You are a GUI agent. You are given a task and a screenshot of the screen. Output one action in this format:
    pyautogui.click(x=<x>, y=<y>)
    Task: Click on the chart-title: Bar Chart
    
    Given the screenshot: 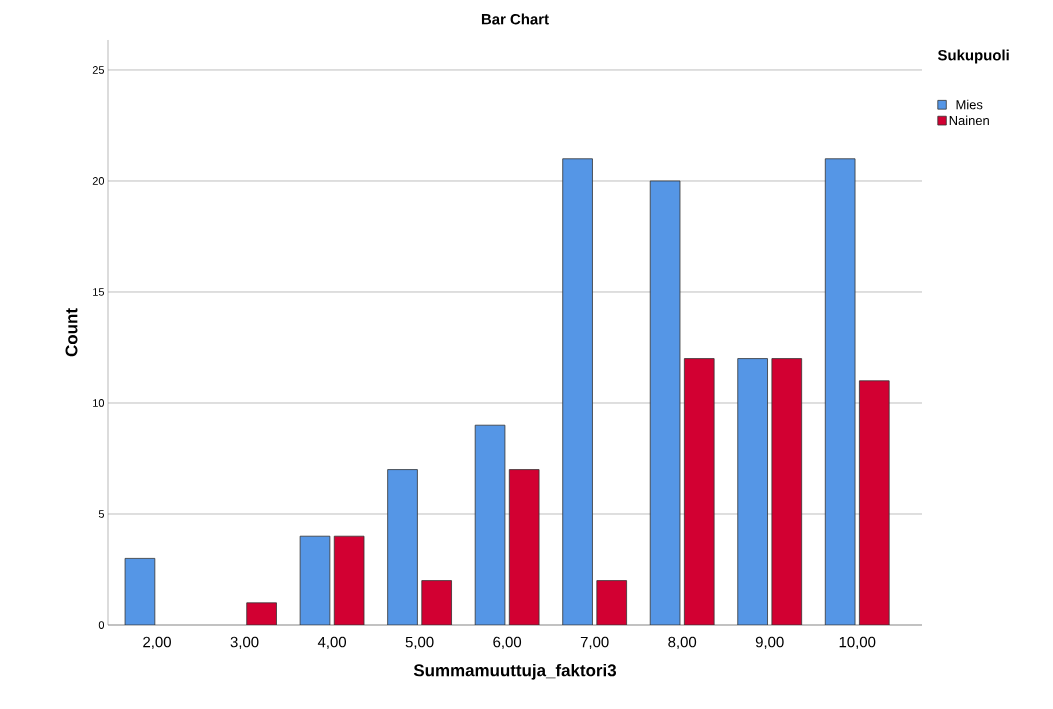 What is the action you would take?
    pyautogui.click(x=515, y=19)
    